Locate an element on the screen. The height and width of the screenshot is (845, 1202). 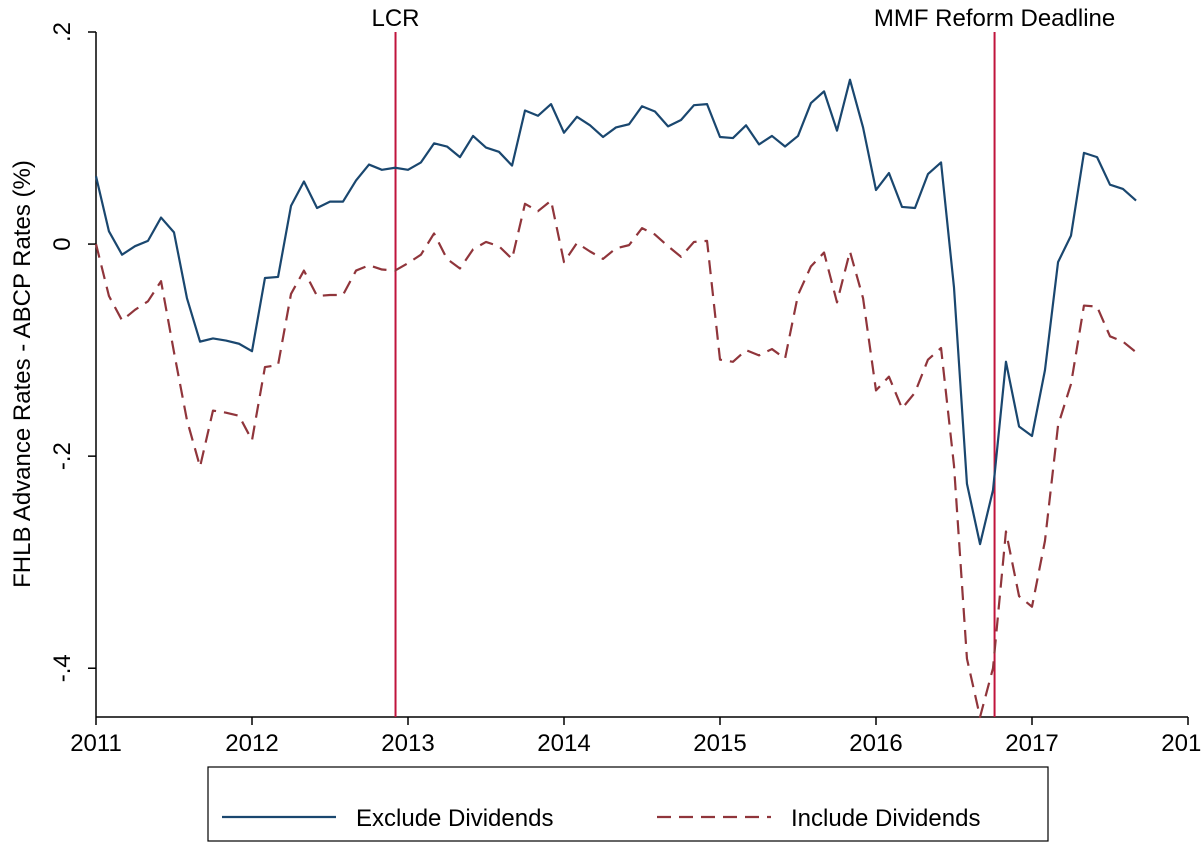
x-tick-label: 2013 is located at coordinates (407, 743).